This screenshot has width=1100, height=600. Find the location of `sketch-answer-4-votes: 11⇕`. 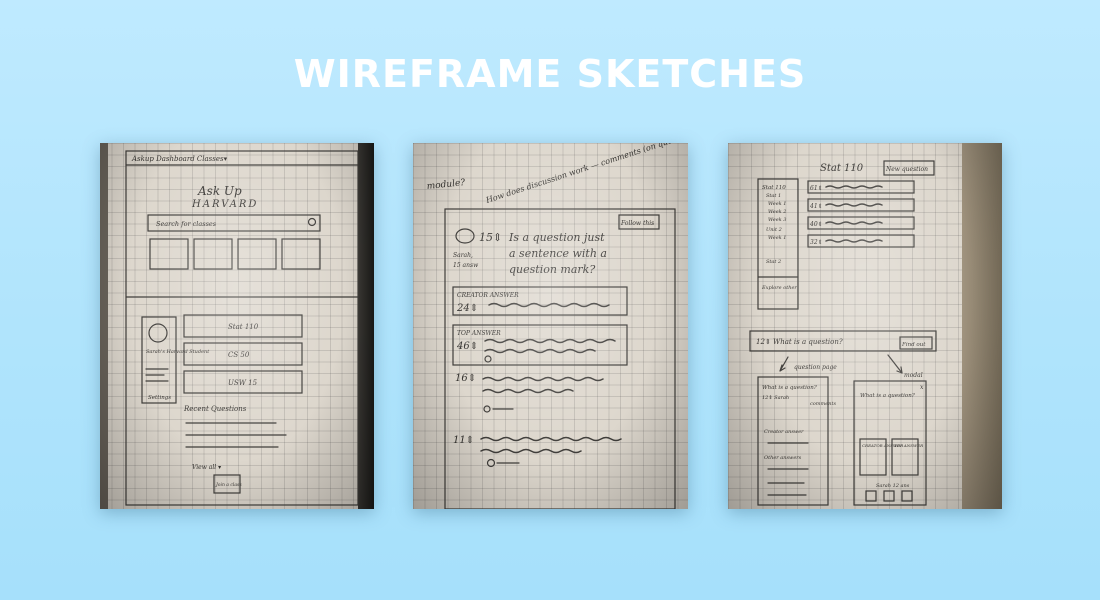

sketch-answer-4-votes: 11⇕ is located at coordinates (463, 440).